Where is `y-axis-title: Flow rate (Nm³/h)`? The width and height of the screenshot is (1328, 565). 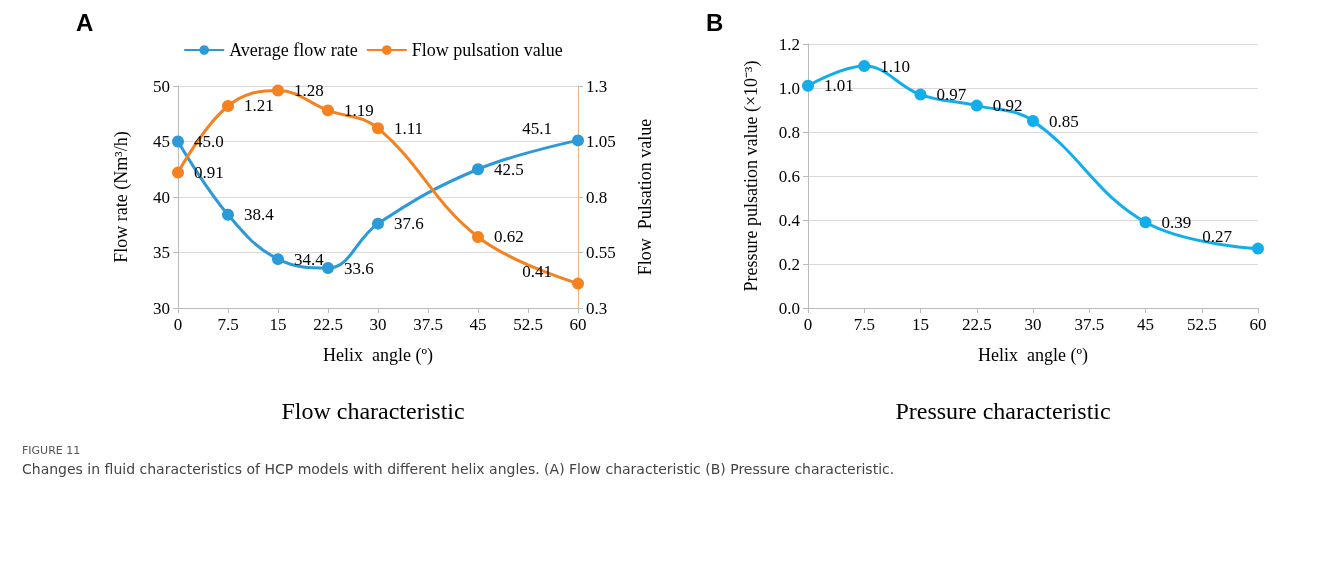
y-axis-title: Flow rate (Nm³/h) is located at coordinates (121, 197).